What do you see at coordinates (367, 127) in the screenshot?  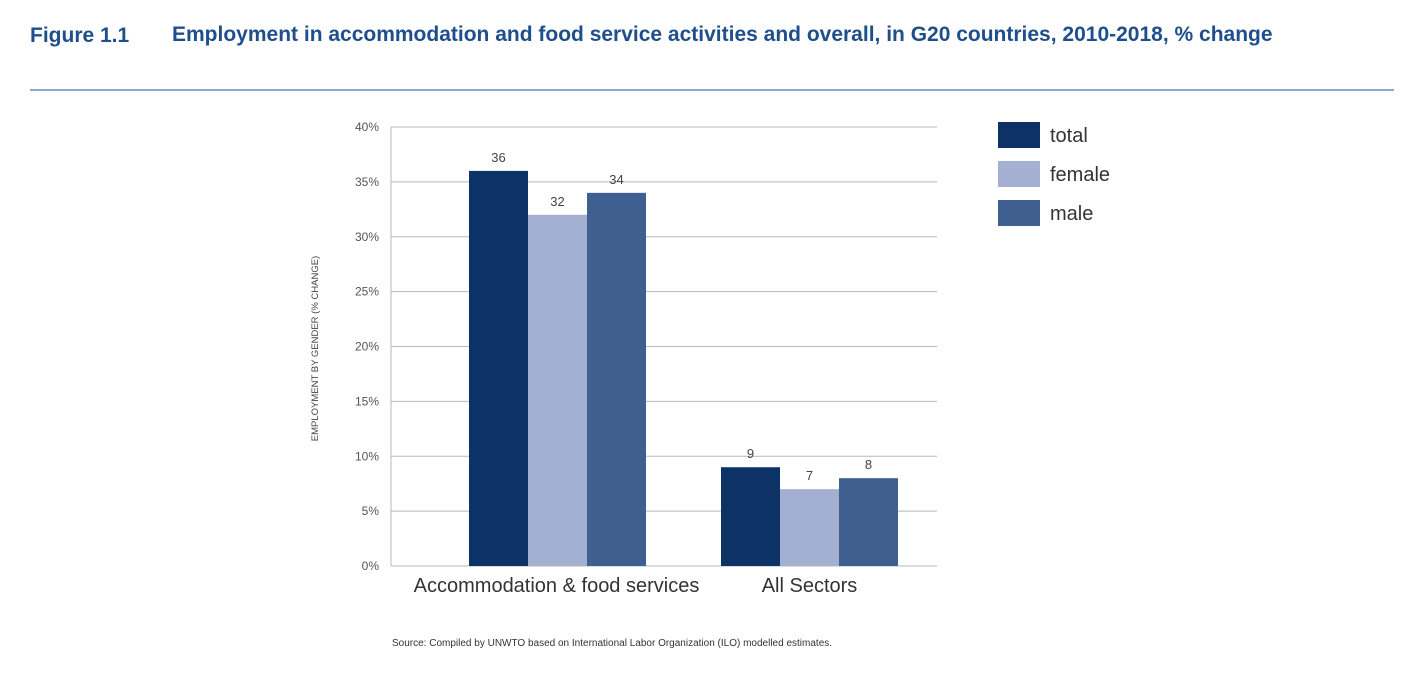 I see `y-tick-label: 40%` at bounding box center [367, 127].